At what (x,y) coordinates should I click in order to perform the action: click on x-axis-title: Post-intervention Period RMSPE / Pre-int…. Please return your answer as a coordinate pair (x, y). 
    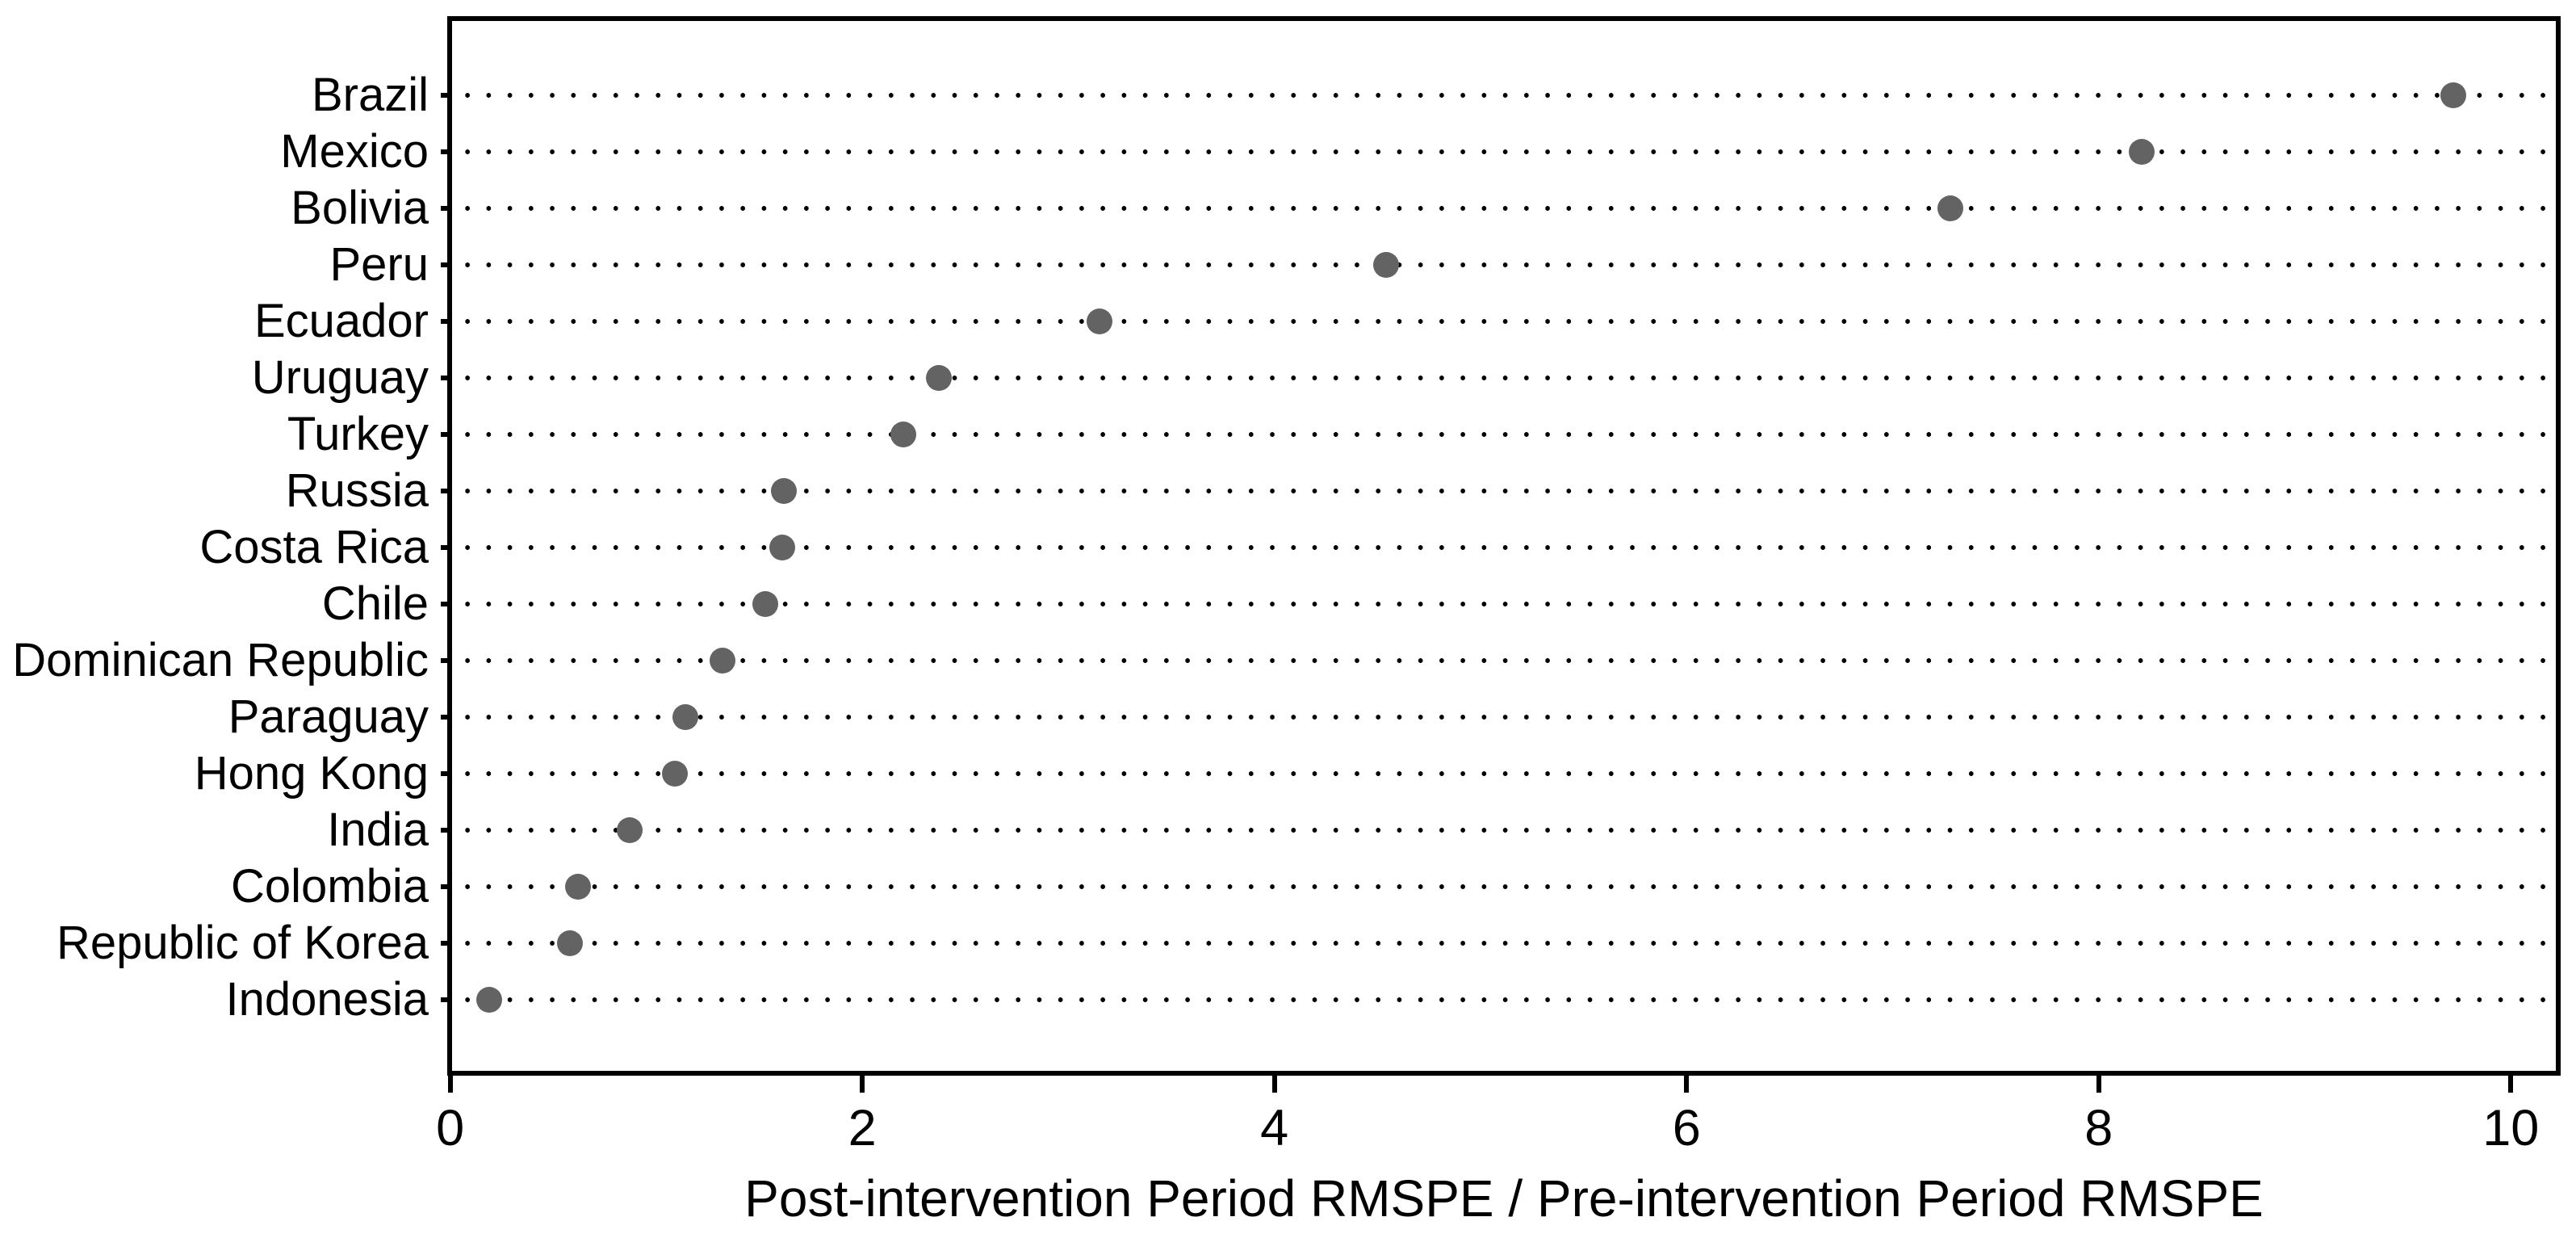
    Looking at the image, I should click on (1504, 1199).